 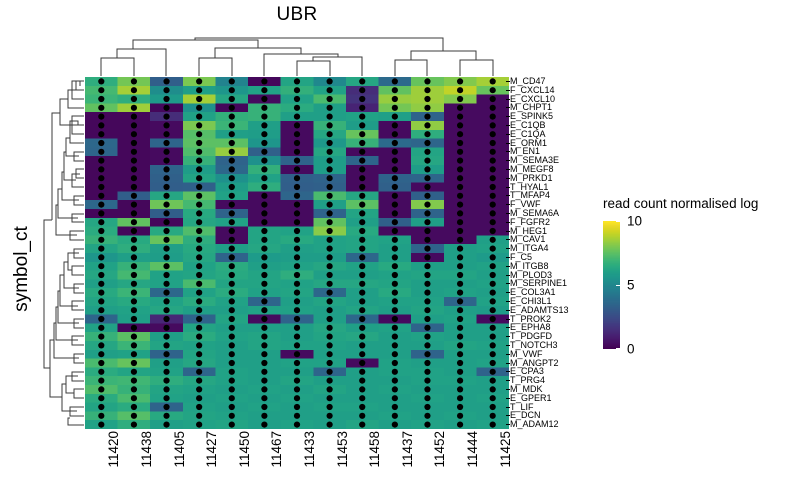 I want to click on column-tick-label: 11405, so click(x=179, y=449).